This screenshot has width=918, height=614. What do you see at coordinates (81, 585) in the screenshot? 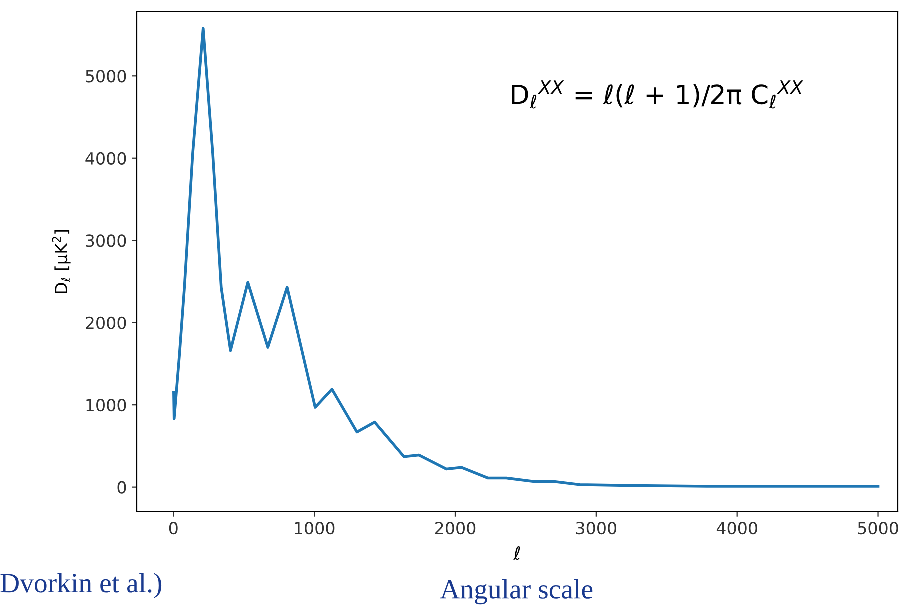
I see `text: Dvorkin et al.)` at bounding box center [81, 585].